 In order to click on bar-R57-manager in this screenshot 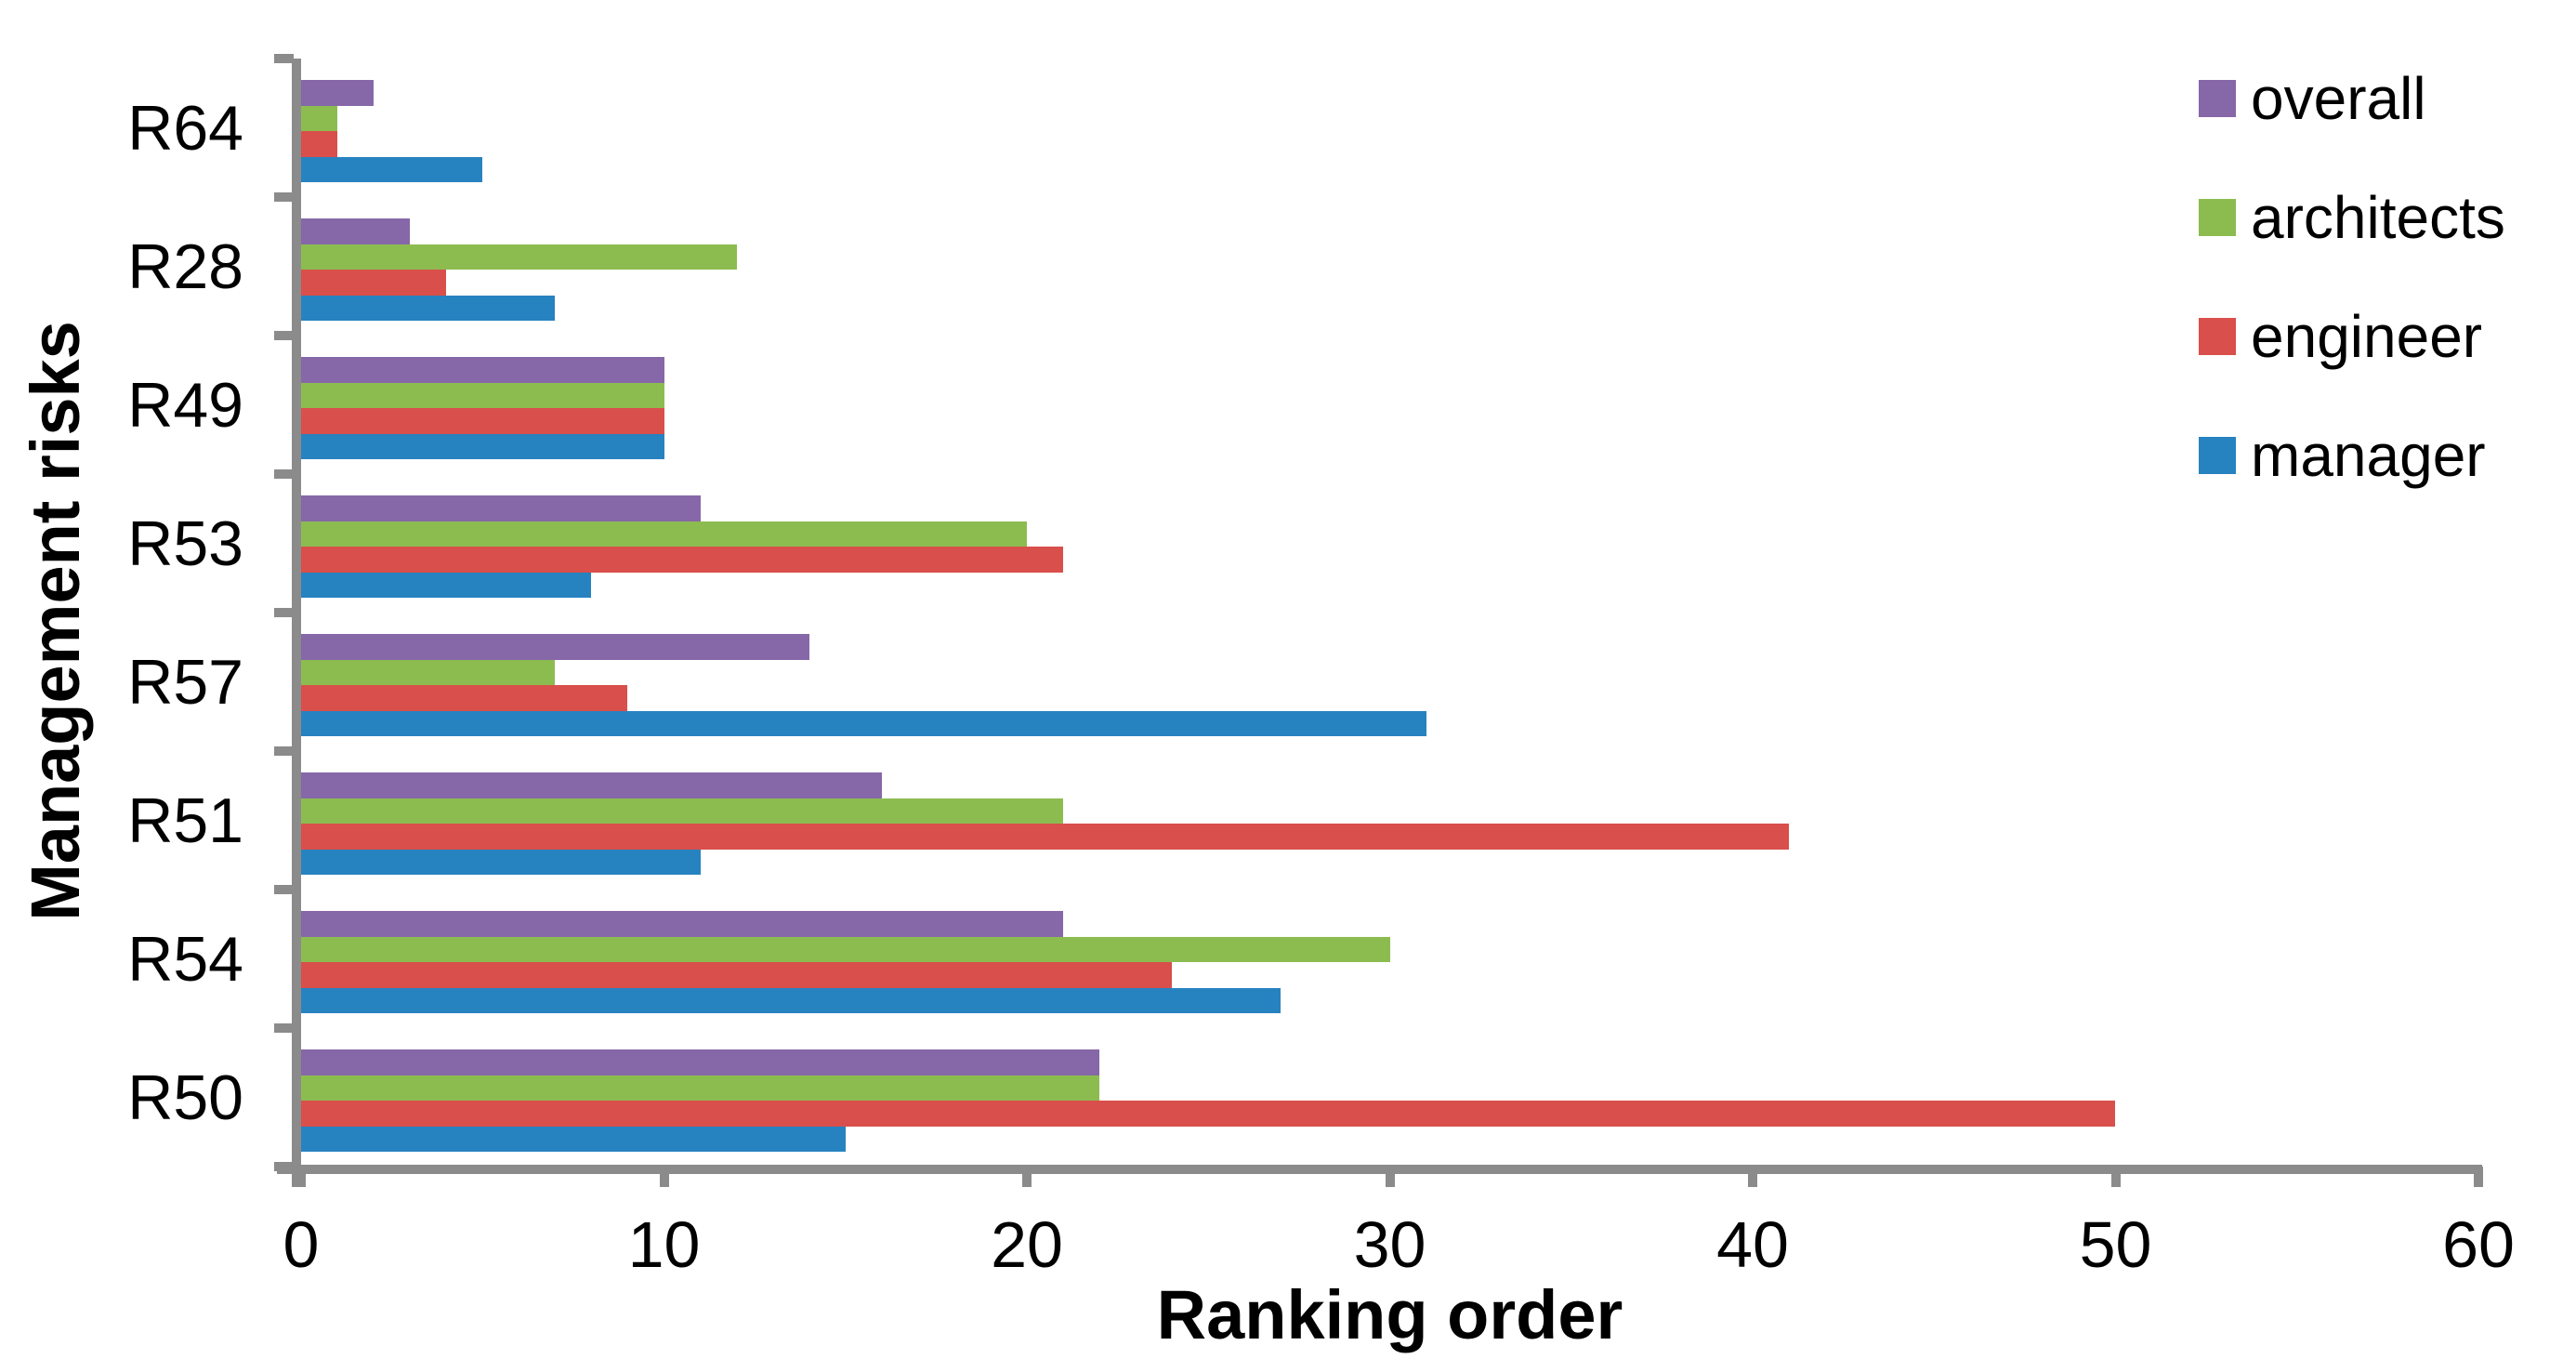, I will do `click(863, 723)`.